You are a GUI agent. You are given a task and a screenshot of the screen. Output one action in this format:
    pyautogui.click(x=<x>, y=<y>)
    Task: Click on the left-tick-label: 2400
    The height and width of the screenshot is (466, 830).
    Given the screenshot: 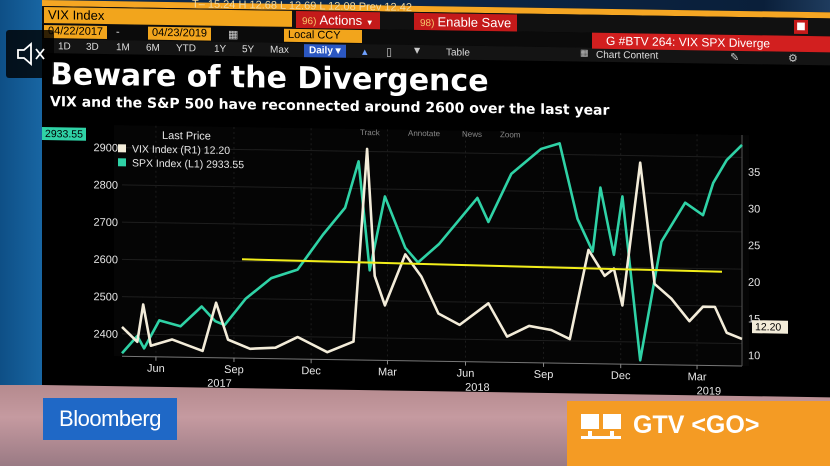 What is the action you would take?
    pyautogui.click(x=106, y=334)
    